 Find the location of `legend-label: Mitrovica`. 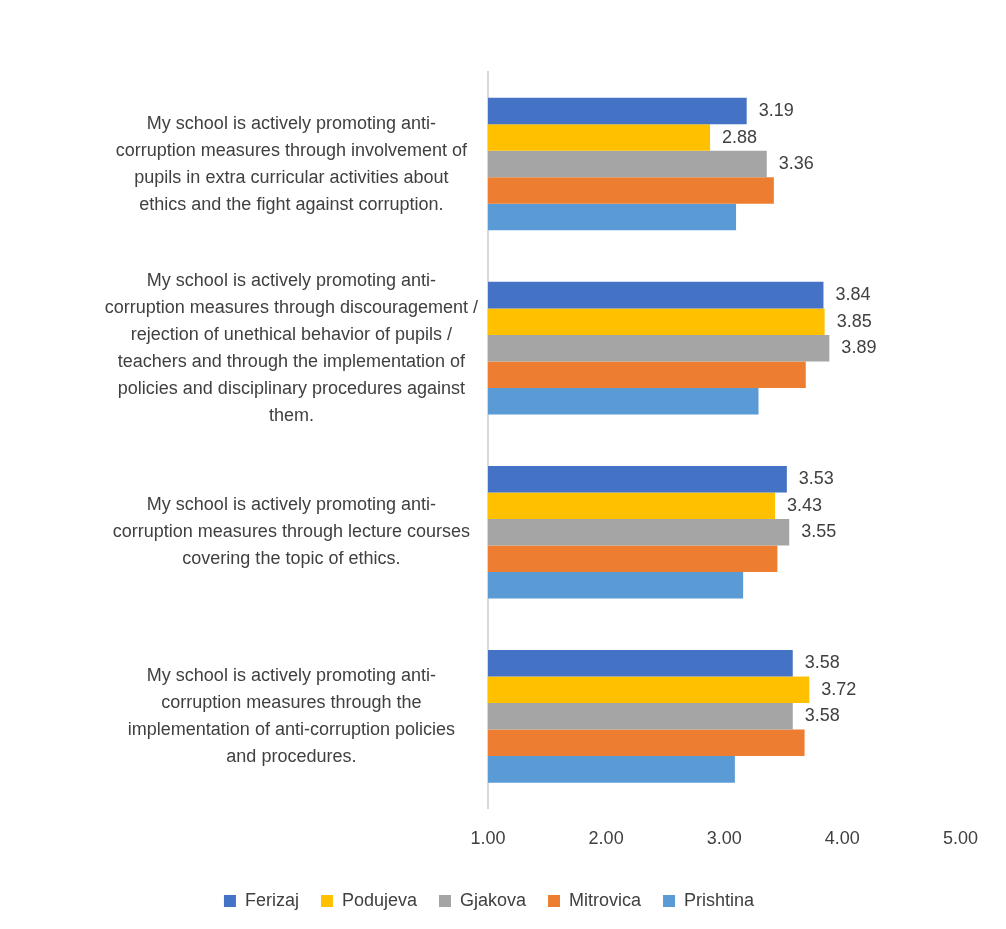

legend-label: Mitrovica is located at coordinates (606, 899).